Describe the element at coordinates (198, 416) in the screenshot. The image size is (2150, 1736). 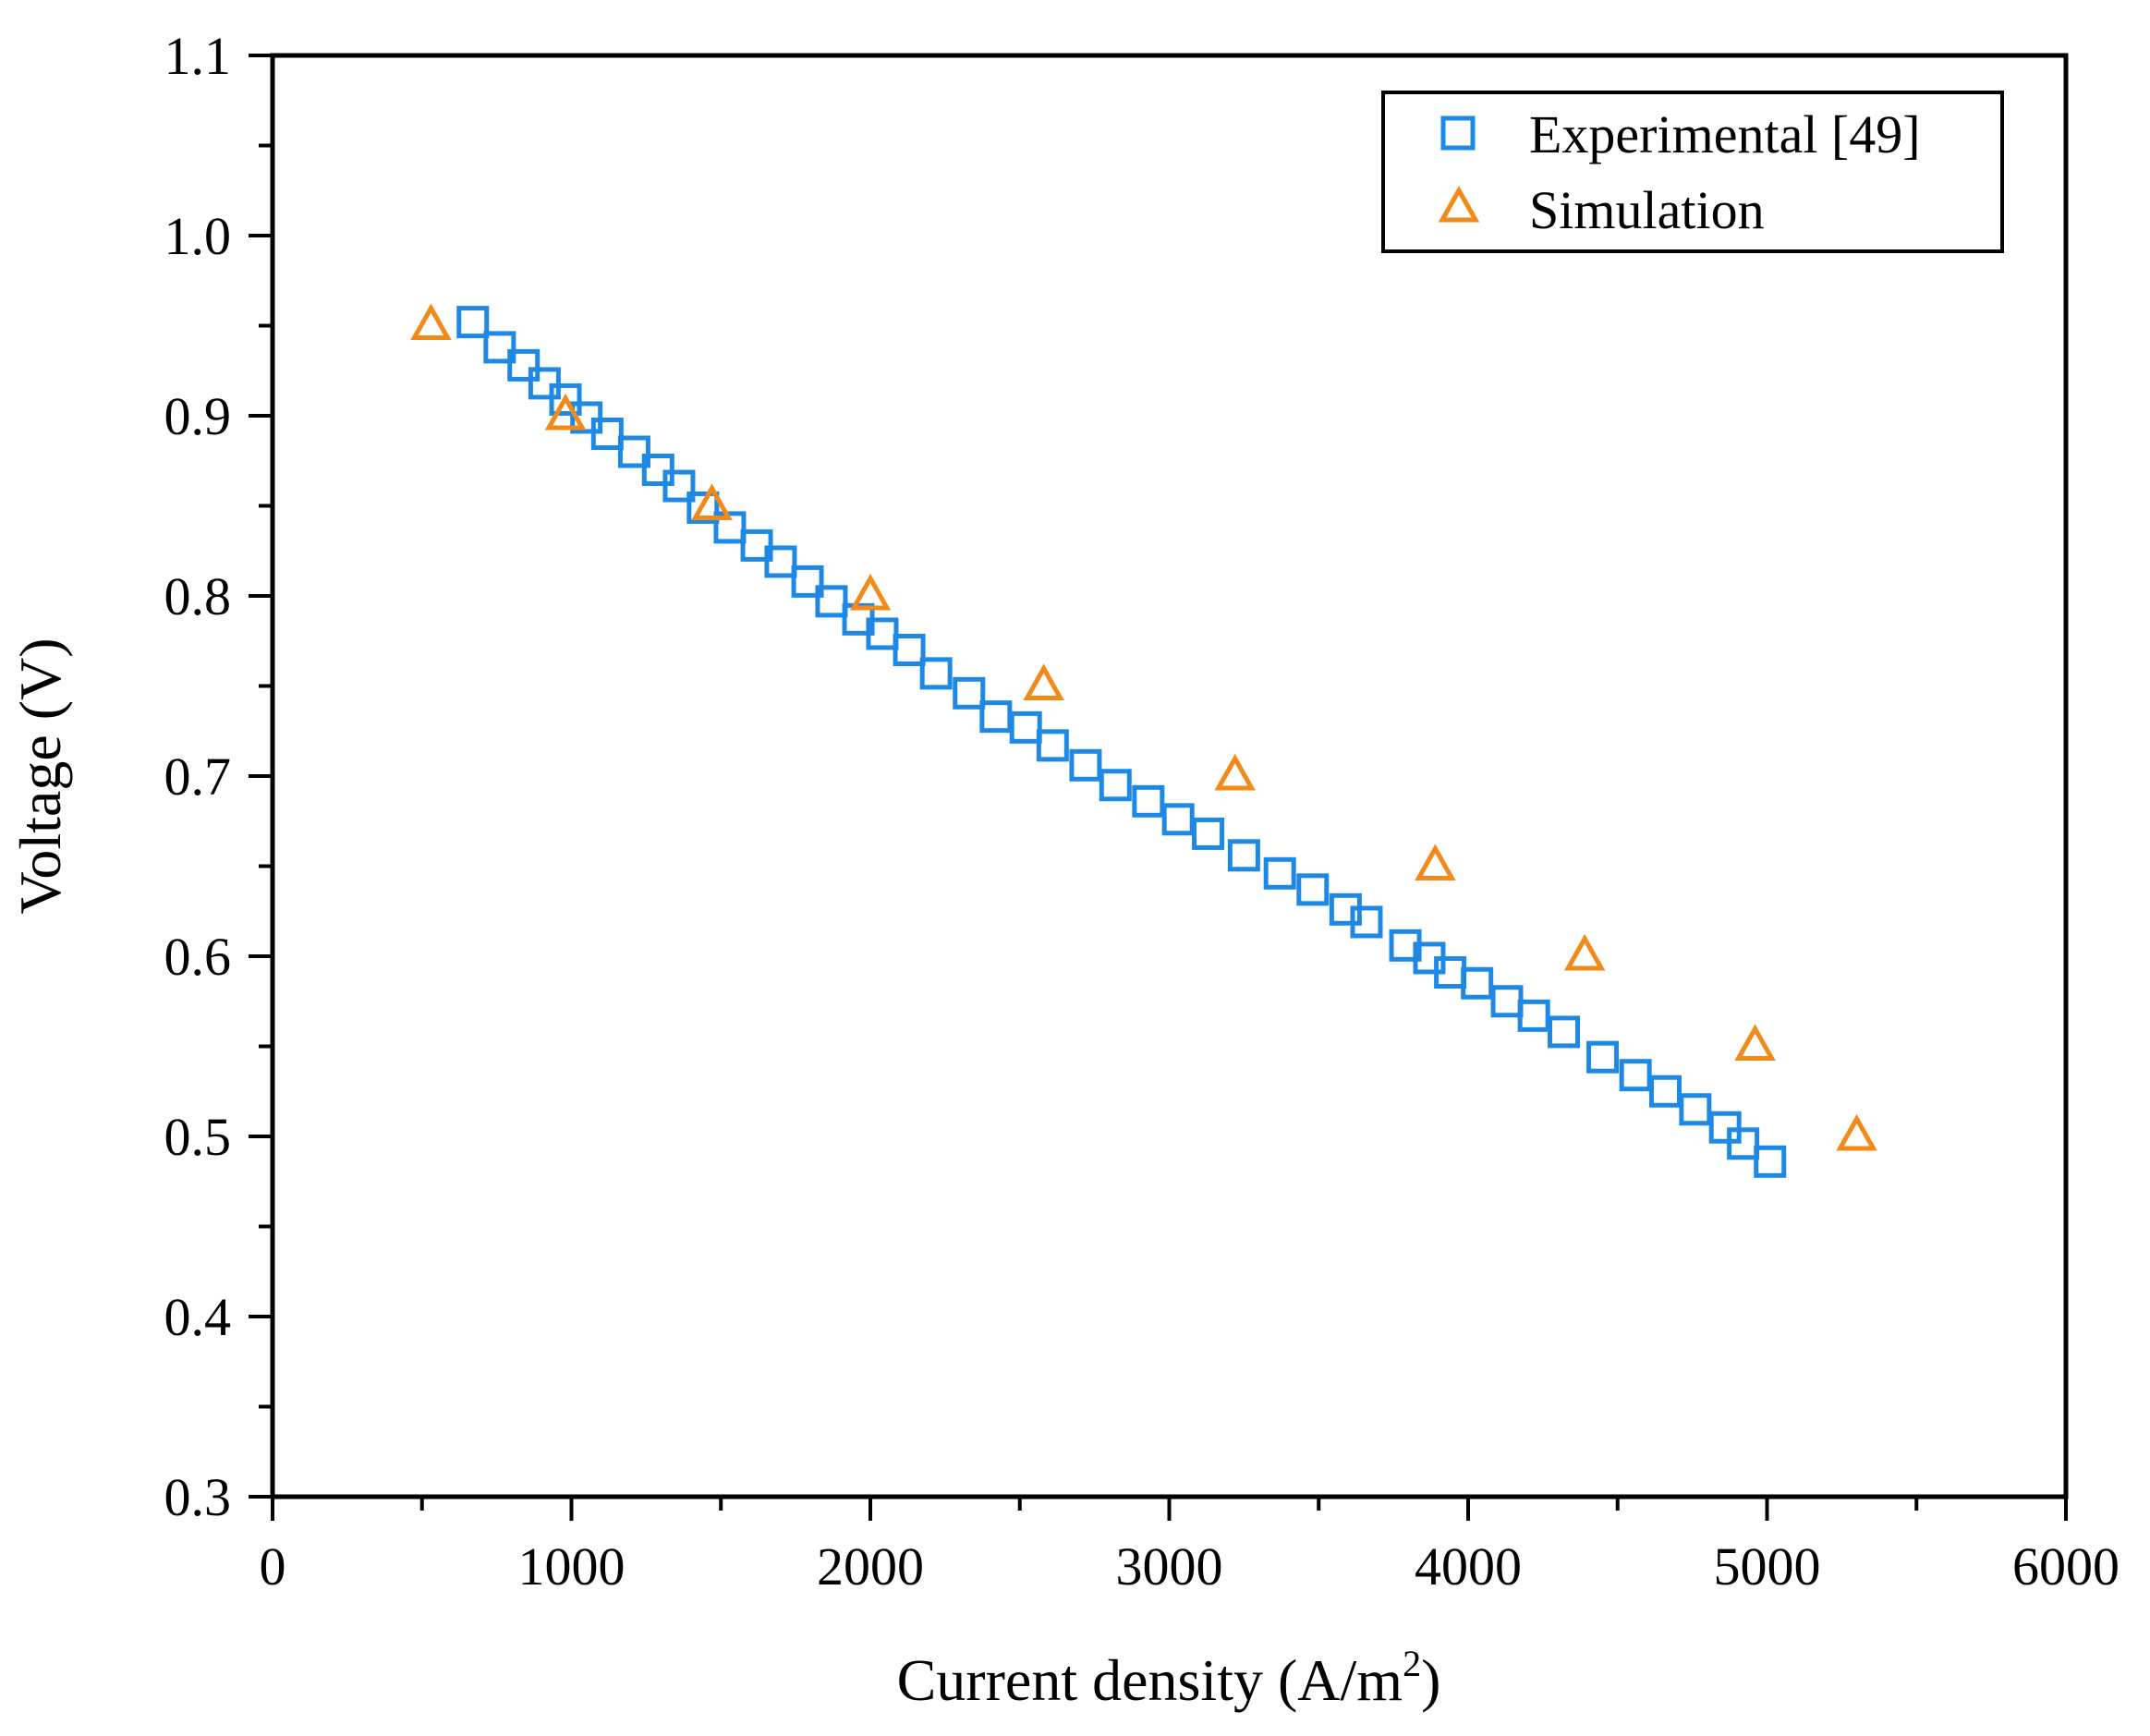
I see `y-tick-label: 0.9` at that location.